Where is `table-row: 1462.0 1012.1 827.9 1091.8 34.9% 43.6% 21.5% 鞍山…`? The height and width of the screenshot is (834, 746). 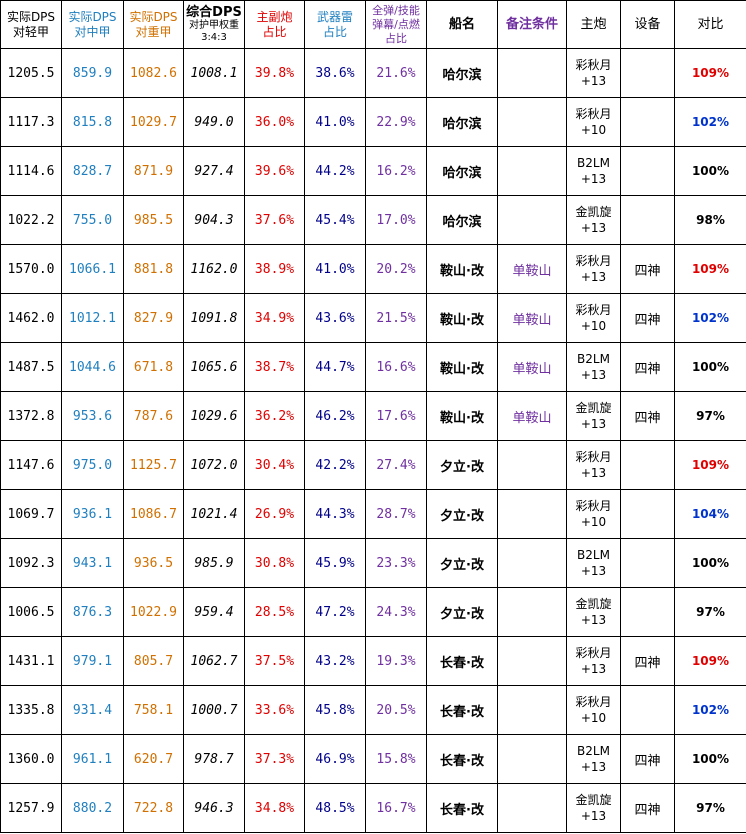 table-row: 1462.0 1012.1 827.9 1091.8 34.9% 43.6% 21.5% 鞍山… is located at coordinates (373, 318).